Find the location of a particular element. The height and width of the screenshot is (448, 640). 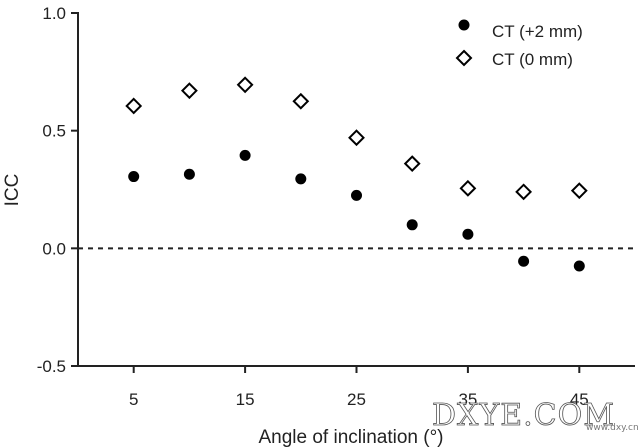

y-tick-label: 1.0 is located at coordinates (54, 13).